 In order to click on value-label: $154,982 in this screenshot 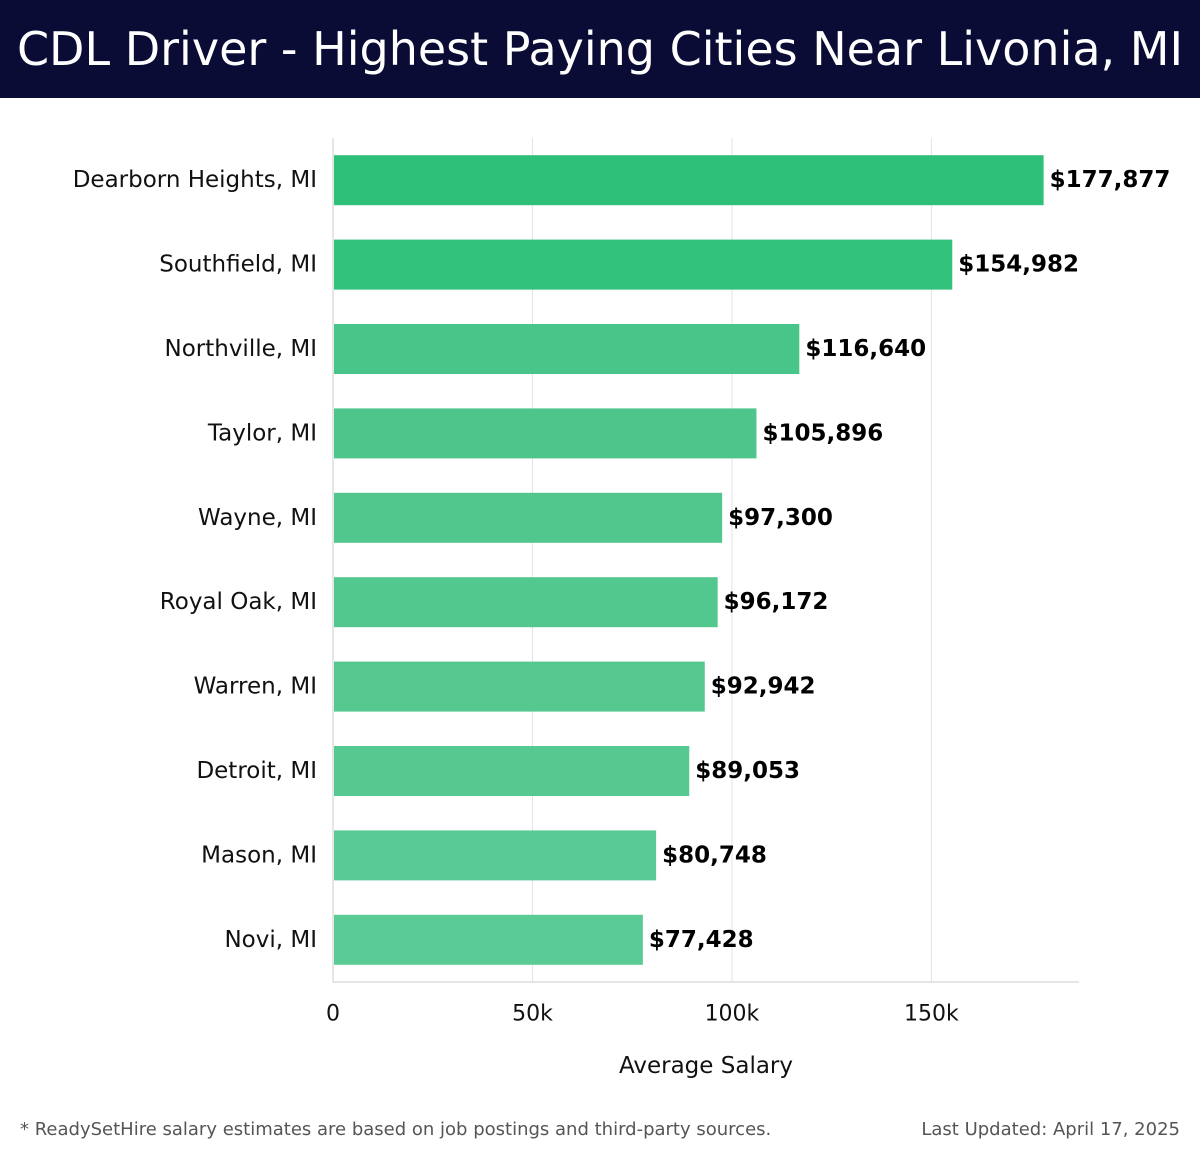, I will do `click(1018, 265)`.